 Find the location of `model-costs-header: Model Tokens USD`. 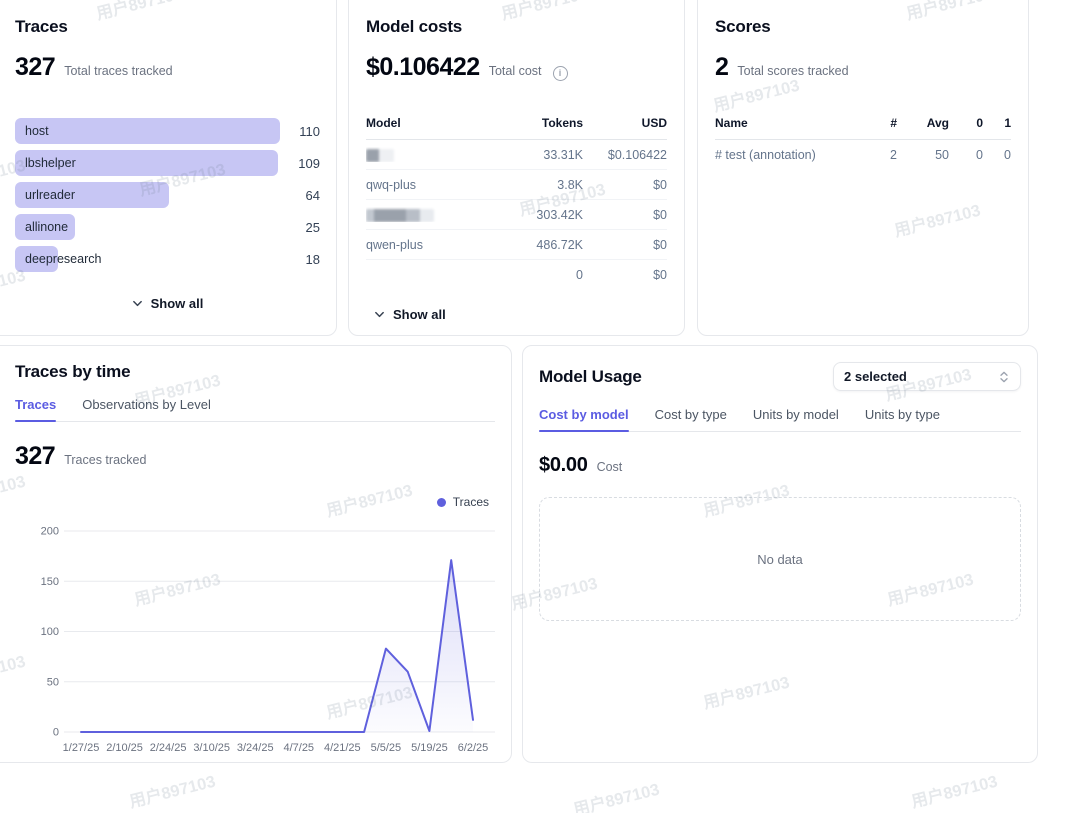

model-costs-header: Model Tokens USD is located at coordinates (516, 128).